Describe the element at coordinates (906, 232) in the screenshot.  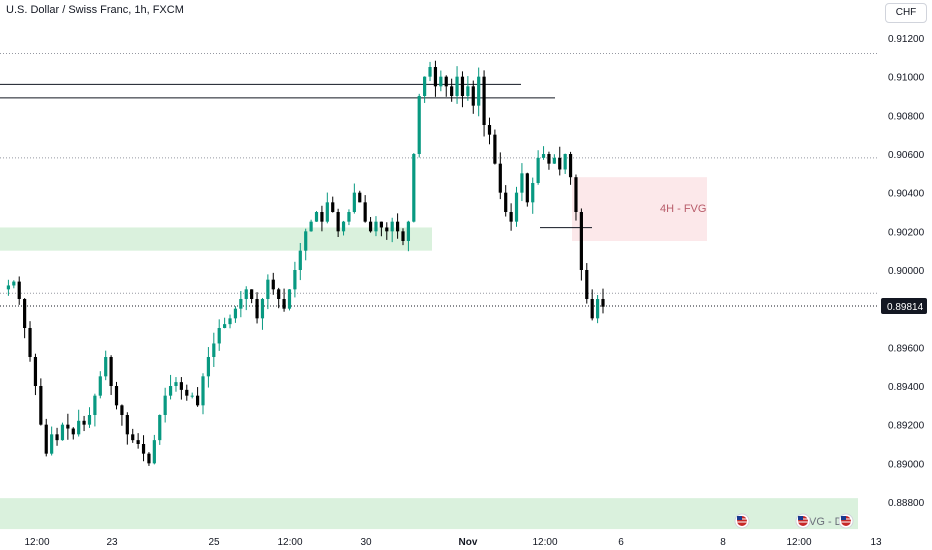
I see `y-tick-label: 0.90200` at that location.